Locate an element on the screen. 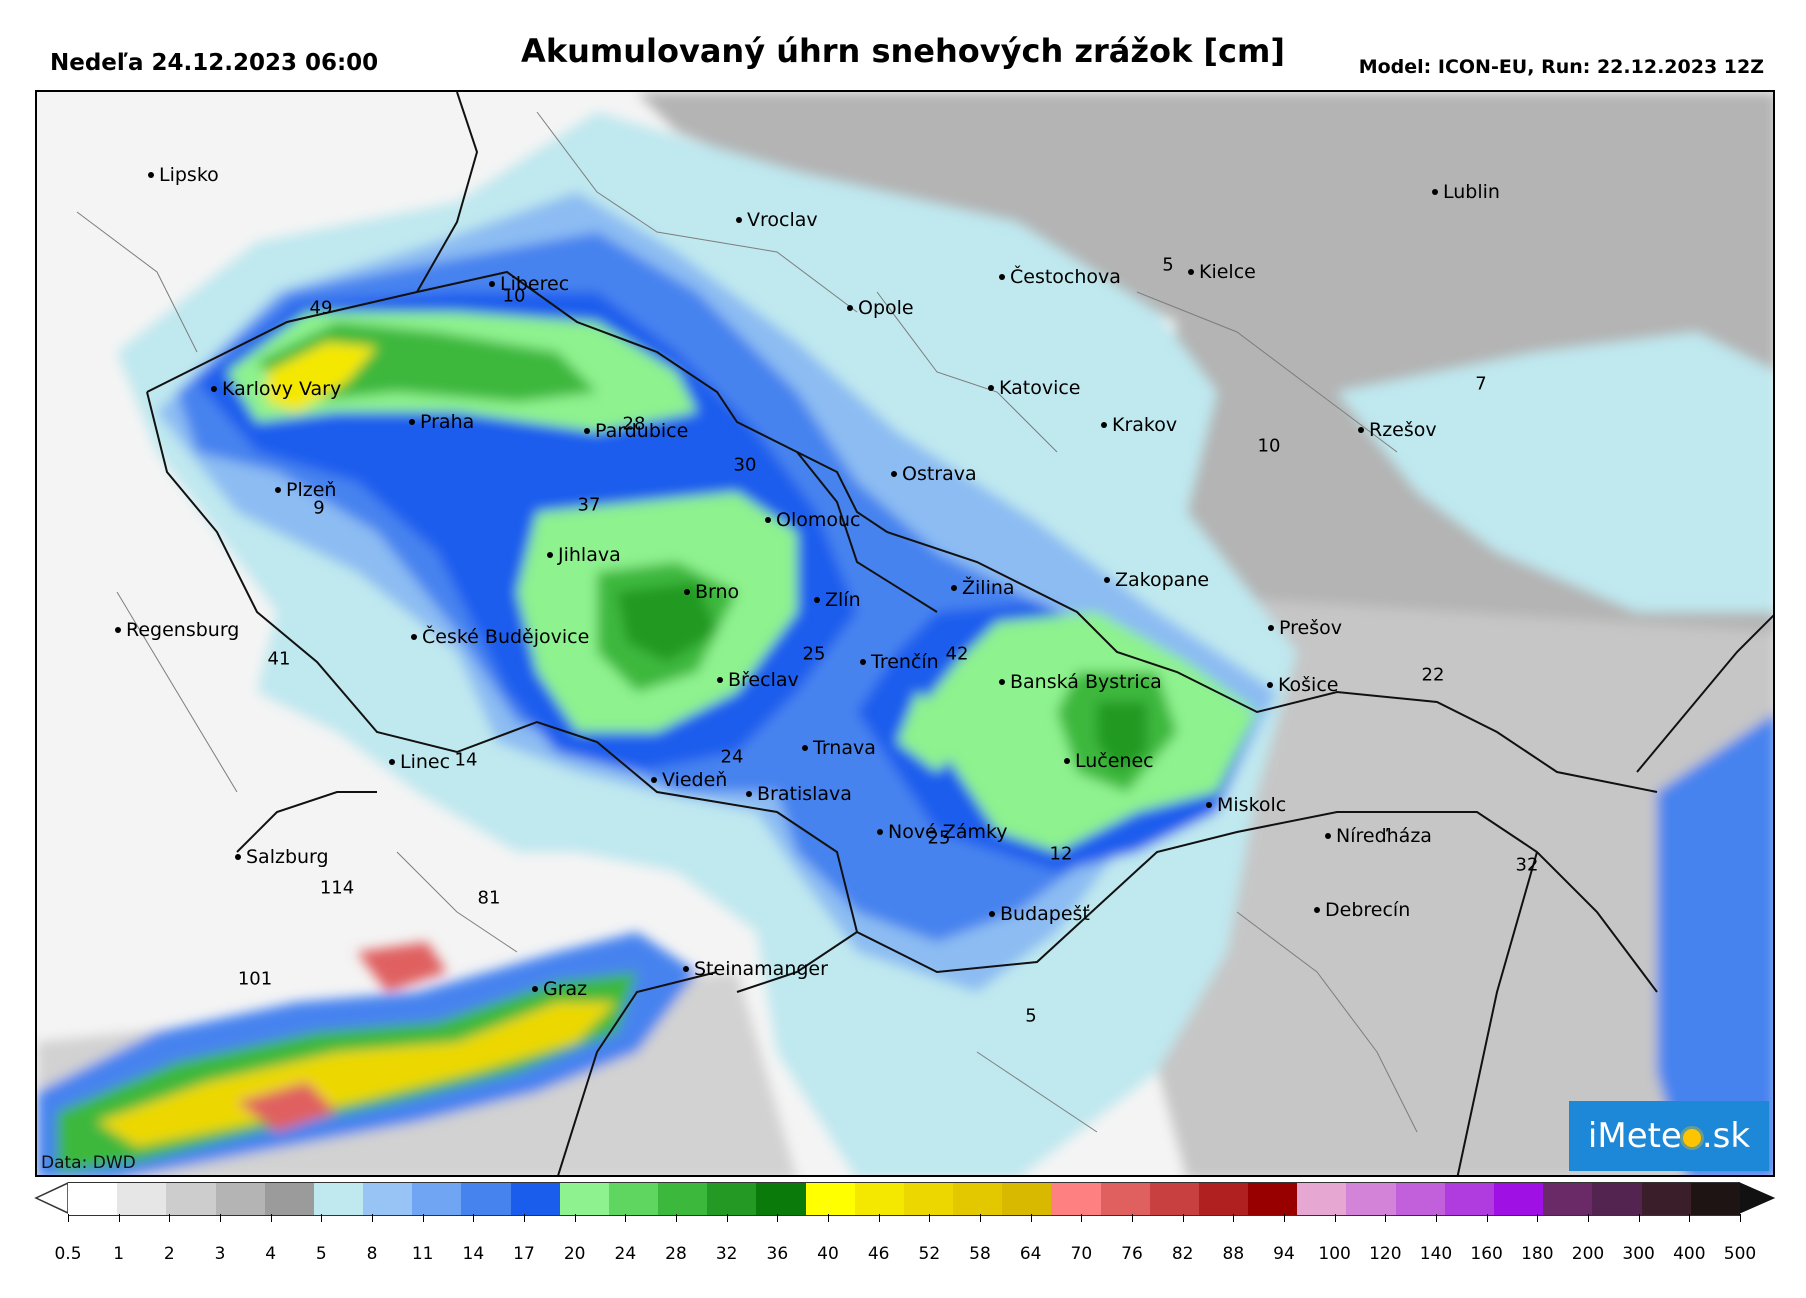 The height and width of the screenshot is (1298, 1806). city-breclav: Břeclav is located at coordinates (758, 680).